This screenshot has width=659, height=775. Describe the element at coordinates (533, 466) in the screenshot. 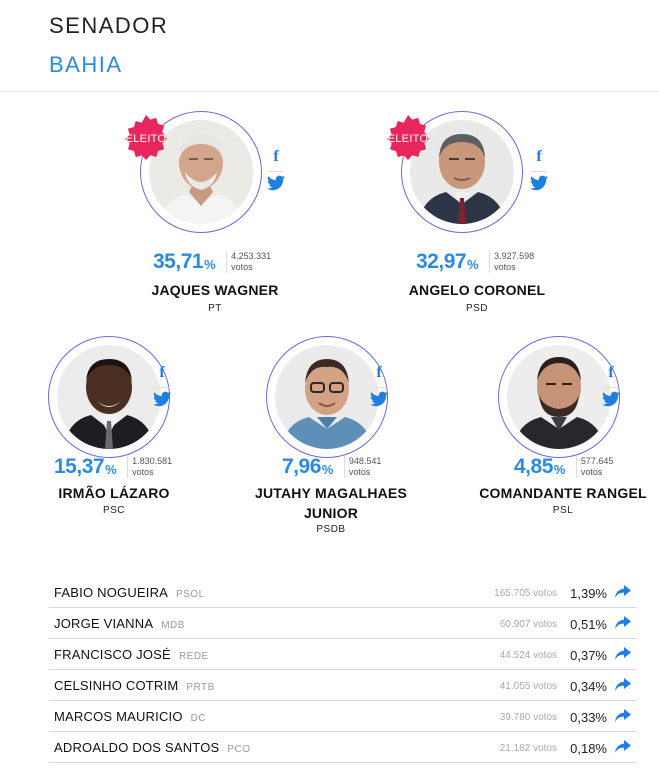

I see `vote-percentage: 4,85` at that location.